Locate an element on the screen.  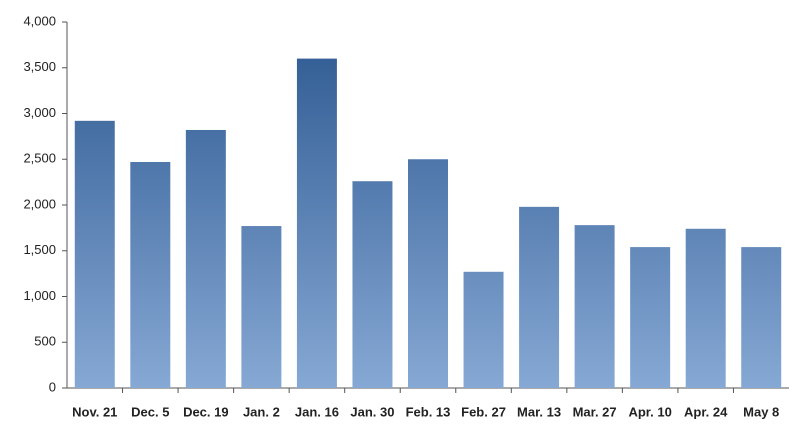
y-tick-label: 2,000 is located at coordinates (39, 203).